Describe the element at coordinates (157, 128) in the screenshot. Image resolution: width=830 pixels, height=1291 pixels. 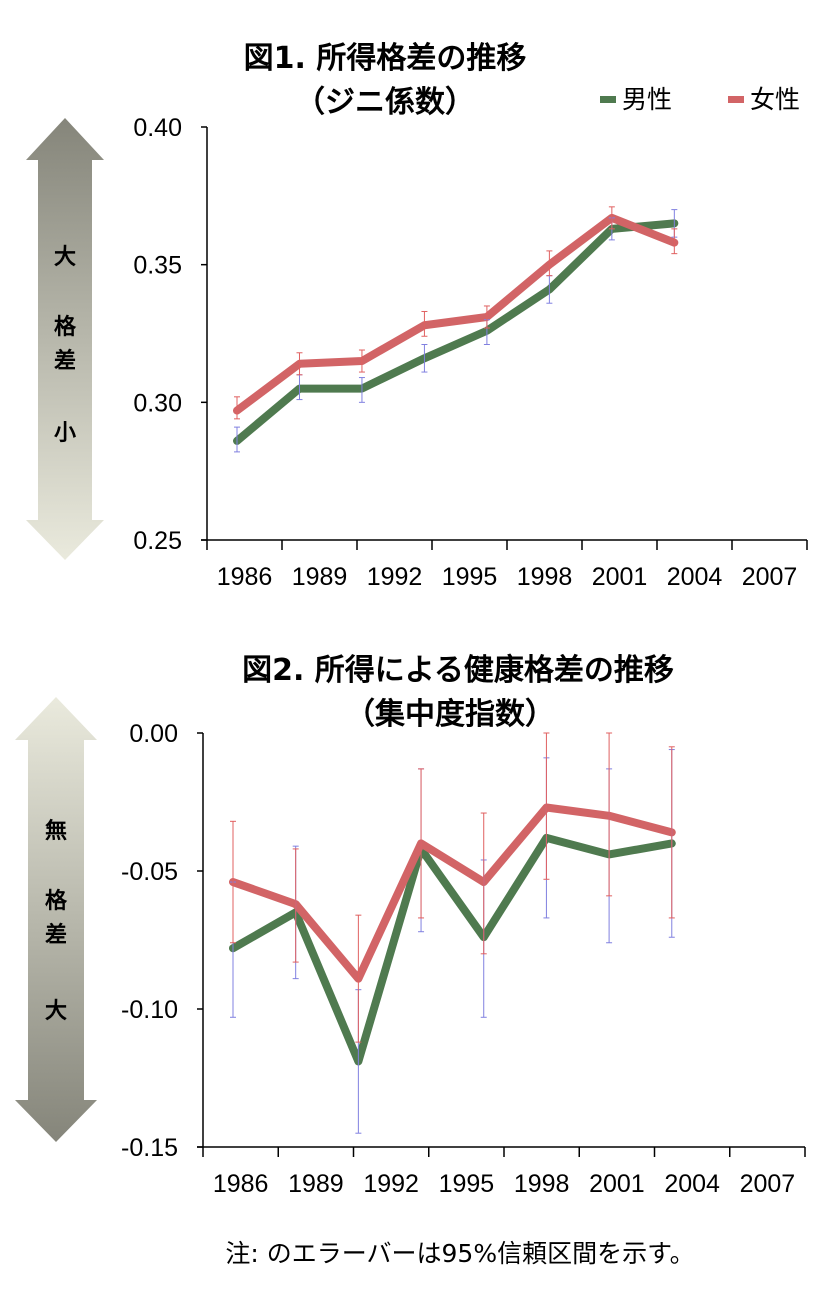
I see `y-tick-label: 0.40` at that location.